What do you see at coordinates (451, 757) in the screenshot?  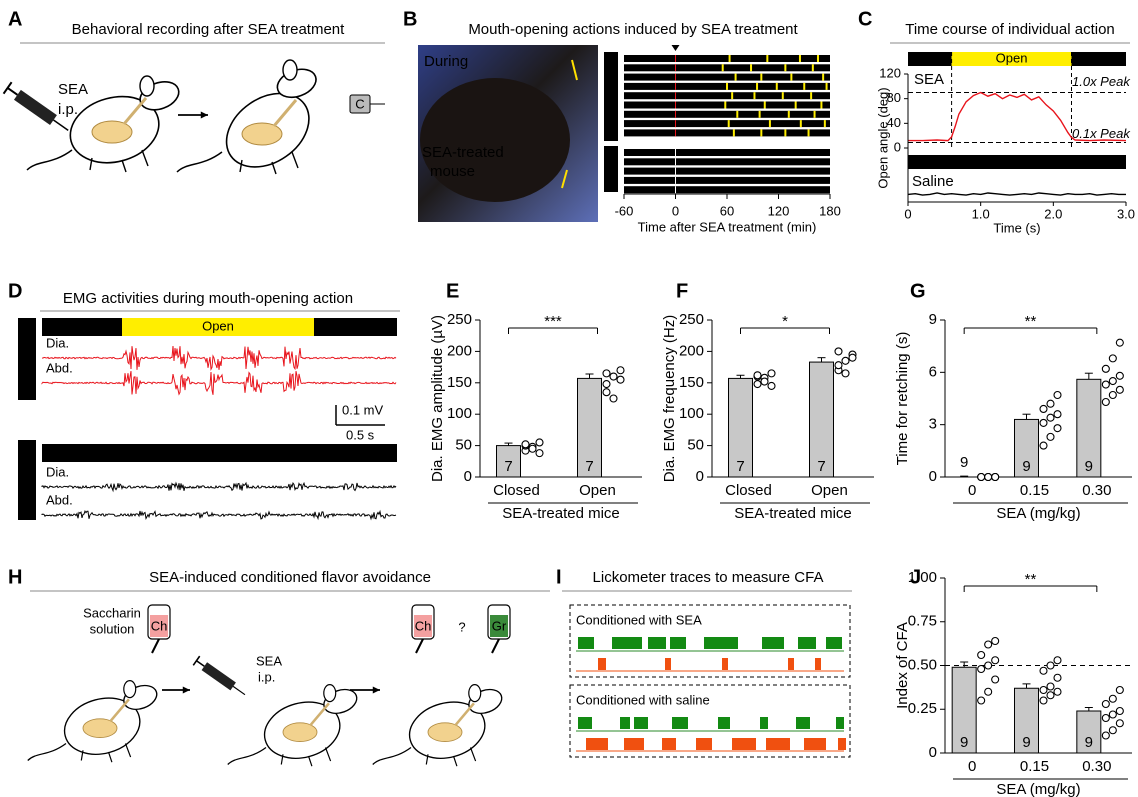 I see `mouse-legs` at bounding box center [451, 757].